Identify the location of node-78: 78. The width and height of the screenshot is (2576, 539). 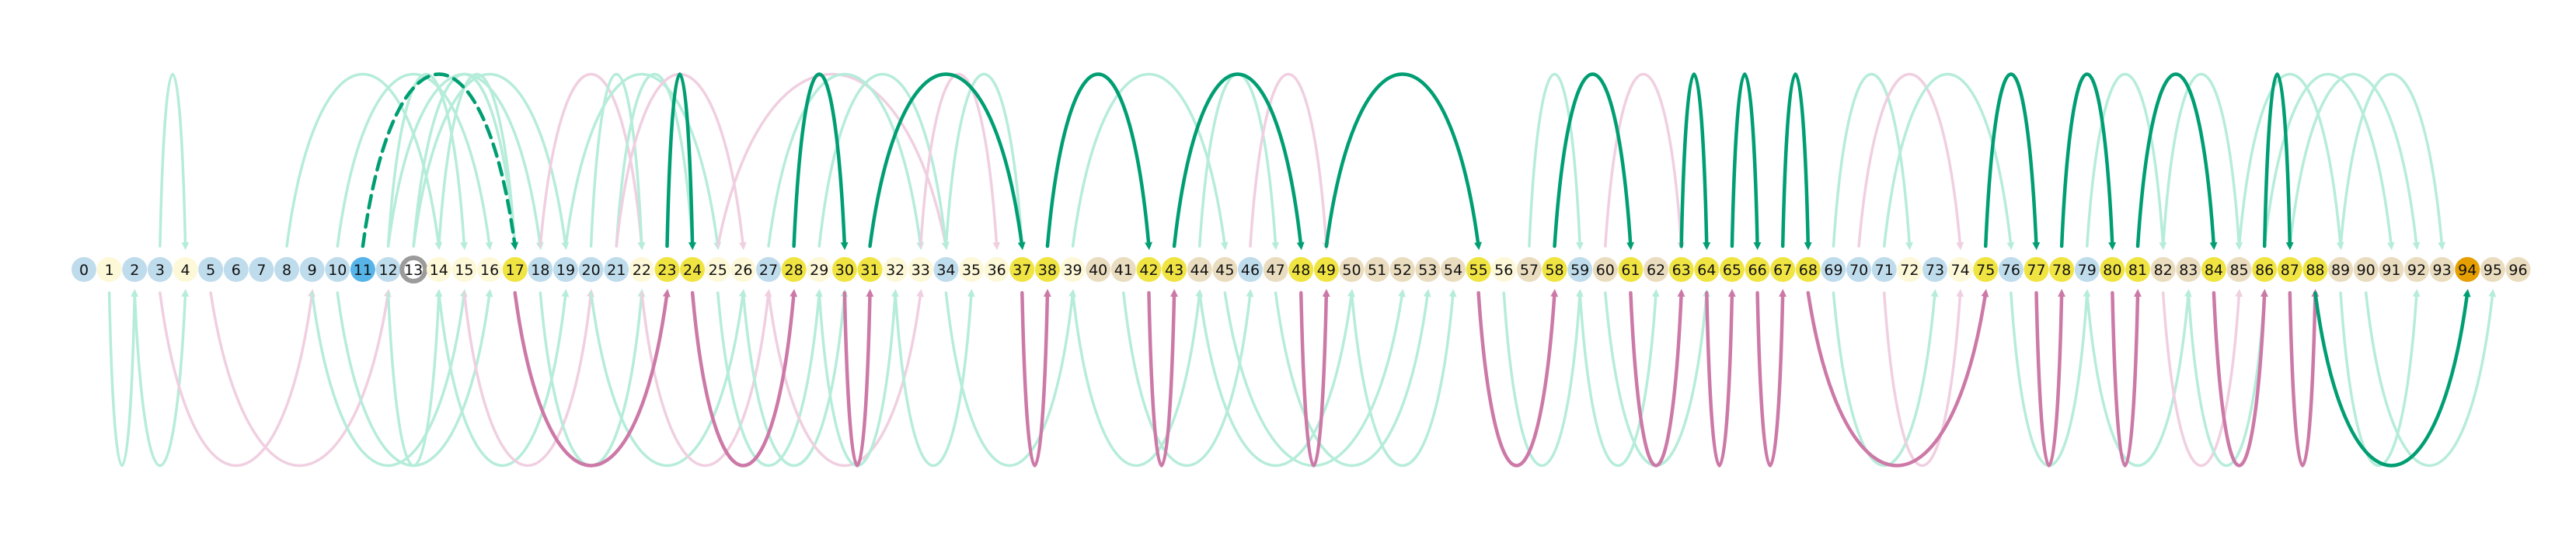
(2062, 269).